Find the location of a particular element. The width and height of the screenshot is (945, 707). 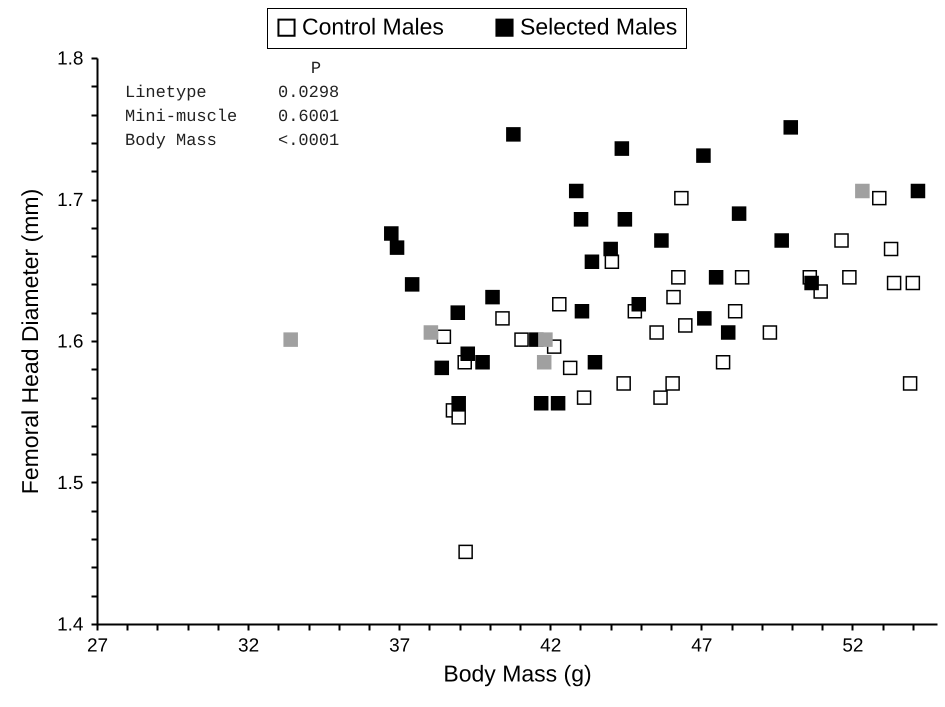

y-tick-label: 1.6 is located at coordinates (70, 342).